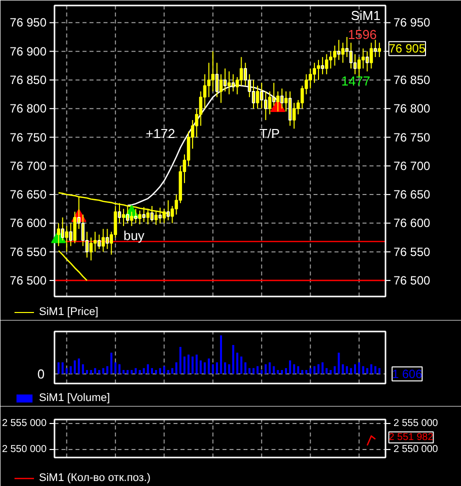  What do you see at coordinates (416, 424) in the screenshot?
I see `y2-tick-label: 2 555 000` at bounding box center [416, 424].